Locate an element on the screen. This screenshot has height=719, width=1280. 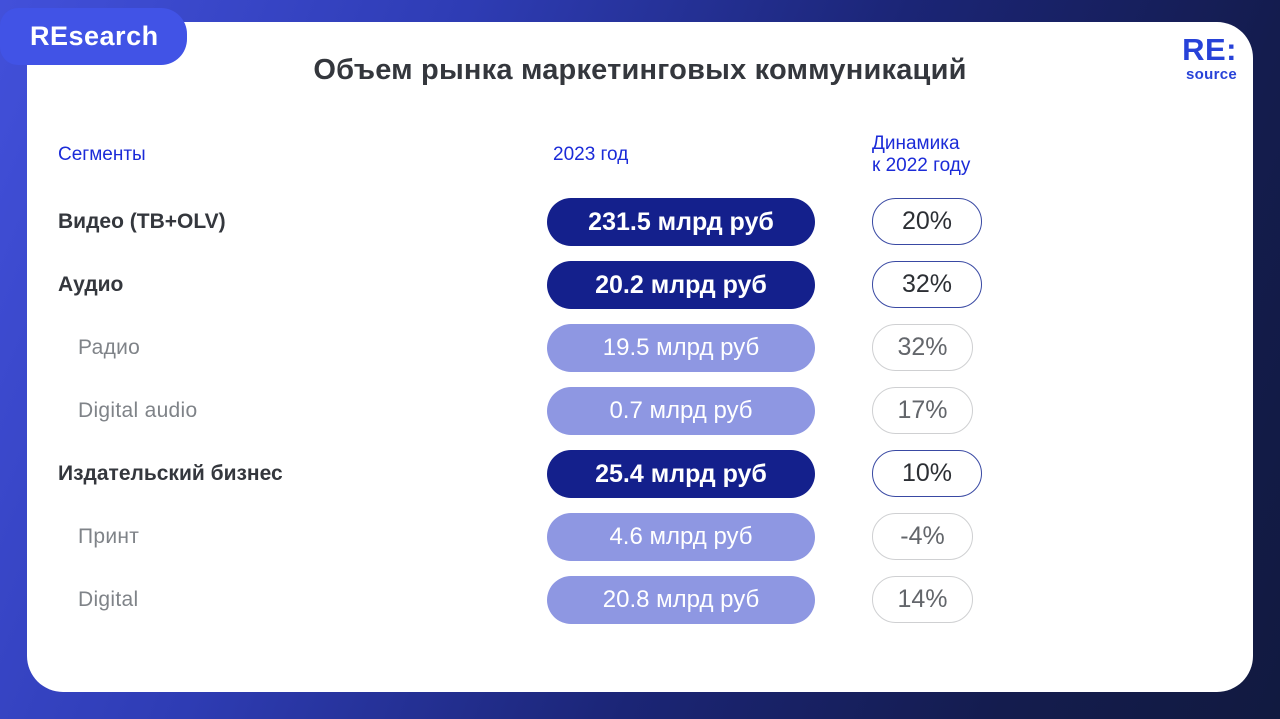
page-title: Объем рынка маркетинговых коммуникаций is located at coordinates (640, 70).